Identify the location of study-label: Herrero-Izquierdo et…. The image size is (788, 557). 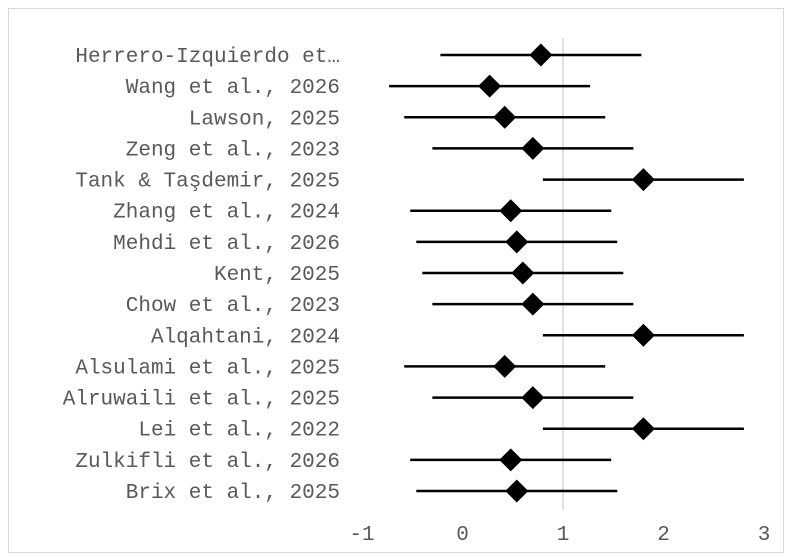
(207, 57).